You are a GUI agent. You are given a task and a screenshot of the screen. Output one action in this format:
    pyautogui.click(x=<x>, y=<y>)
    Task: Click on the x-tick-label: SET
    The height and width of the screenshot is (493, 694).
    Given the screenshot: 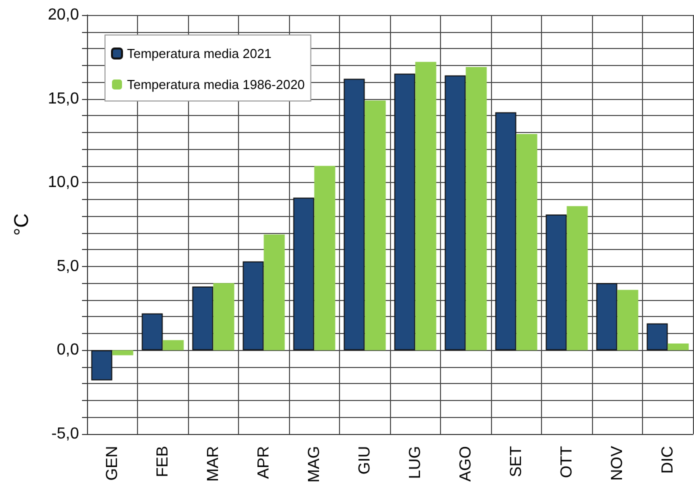 What is the action you would take?
    pyautogui.click(x=516, y=462)
    